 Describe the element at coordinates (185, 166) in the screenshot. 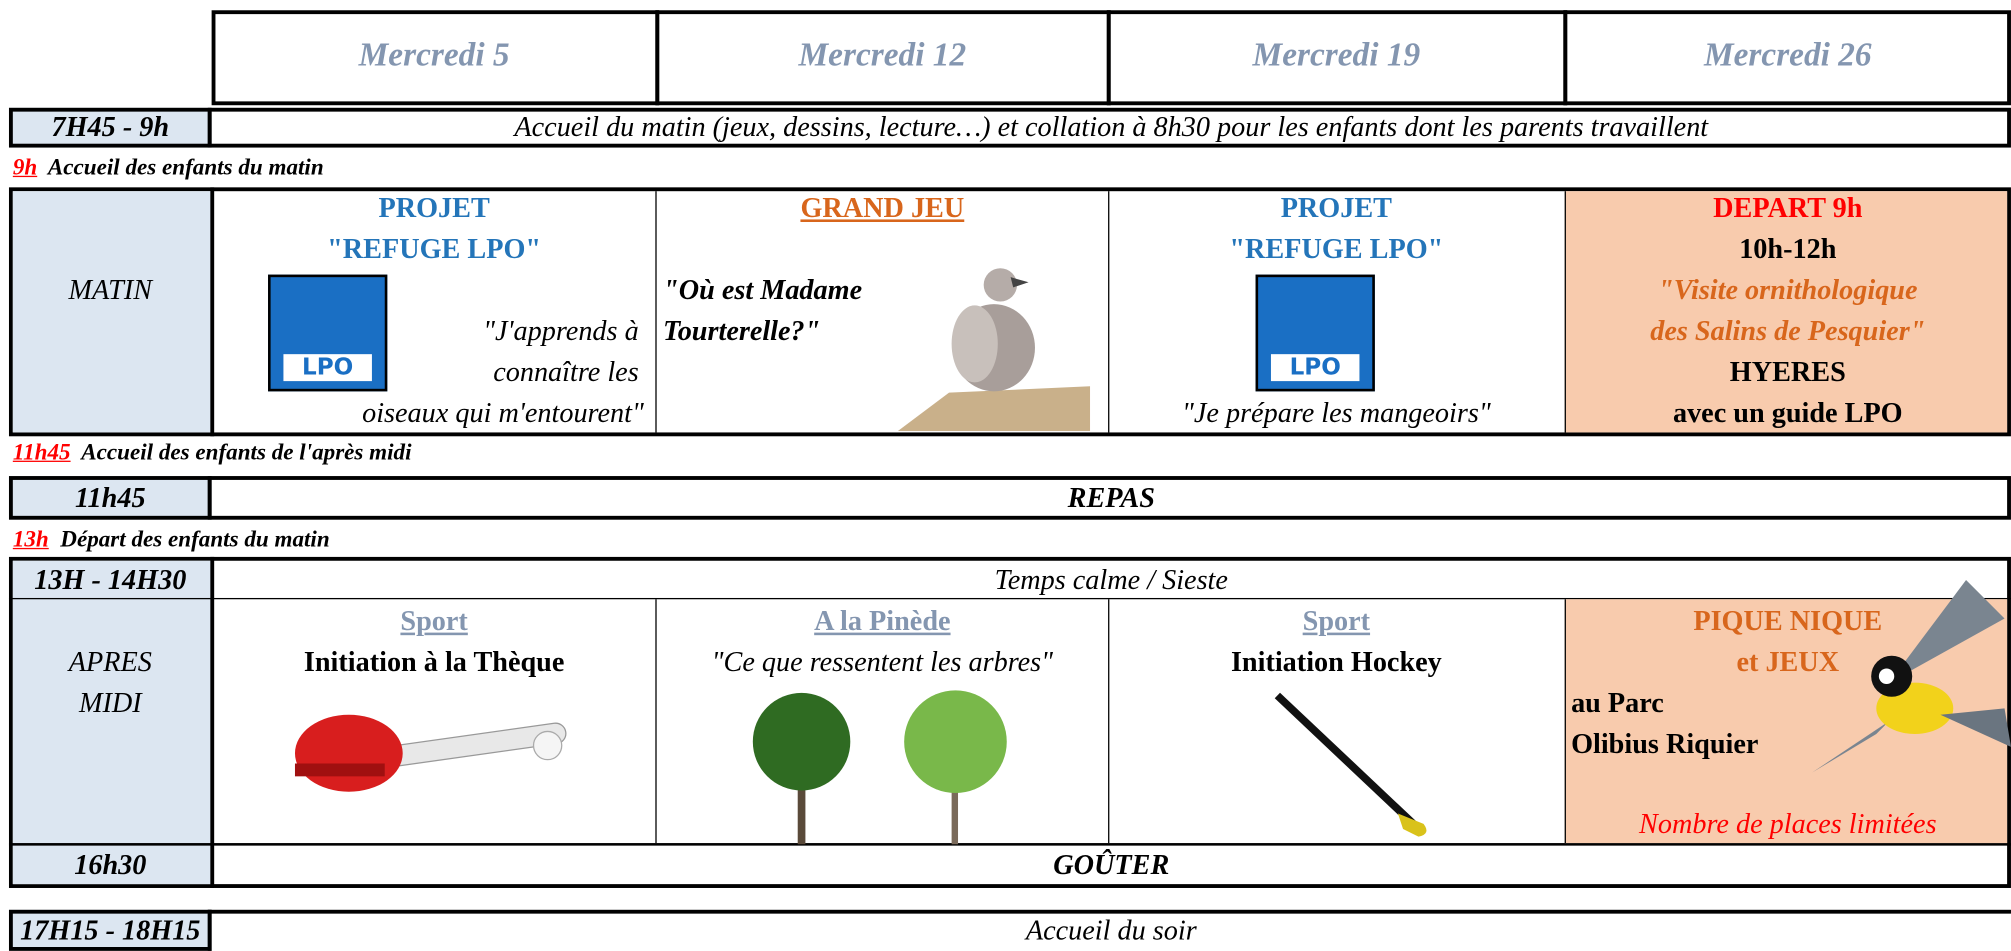

I see `note-text: Accueil des enfants du matin` at that location.